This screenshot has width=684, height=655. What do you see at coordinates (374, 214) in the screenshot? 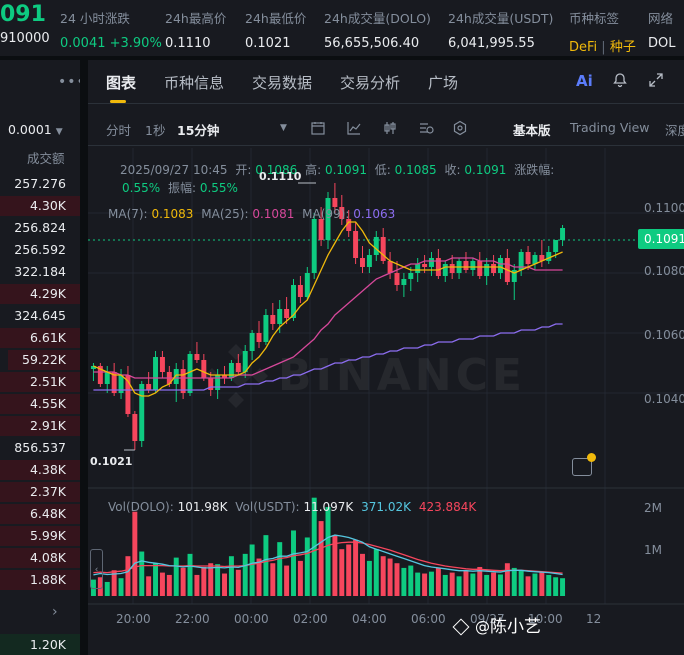
I see `ma99-value: 0.1063` at bounding box center [374, 214].